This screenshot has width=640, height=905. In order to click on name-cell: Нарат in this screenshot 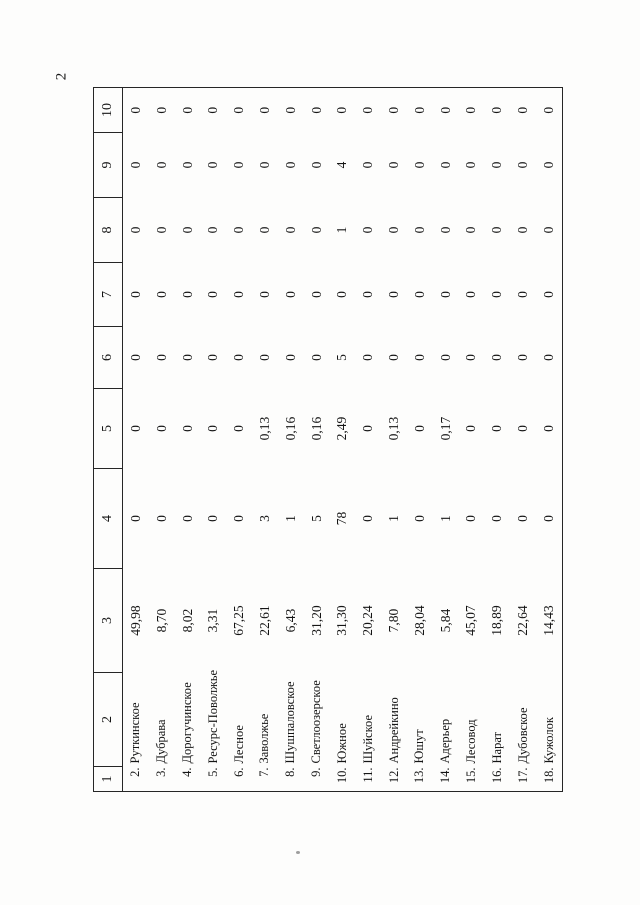, I will do `click(496, 747)`.